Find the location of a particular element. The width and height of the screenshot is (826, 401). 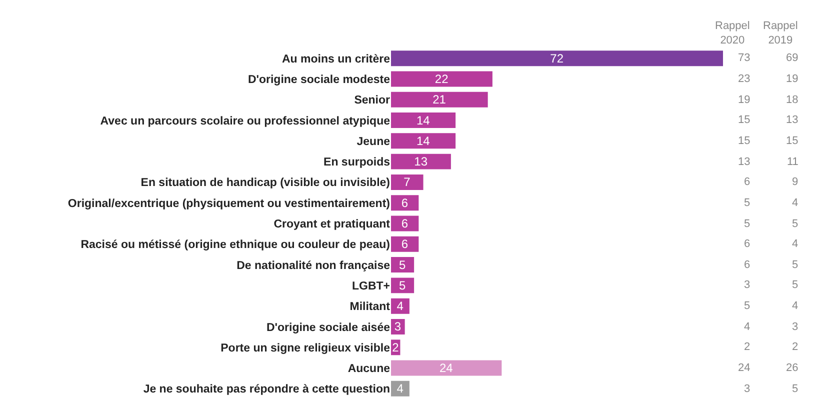

y-tick-label: Croyant et pratiquant is located at coordinates (332, 224).